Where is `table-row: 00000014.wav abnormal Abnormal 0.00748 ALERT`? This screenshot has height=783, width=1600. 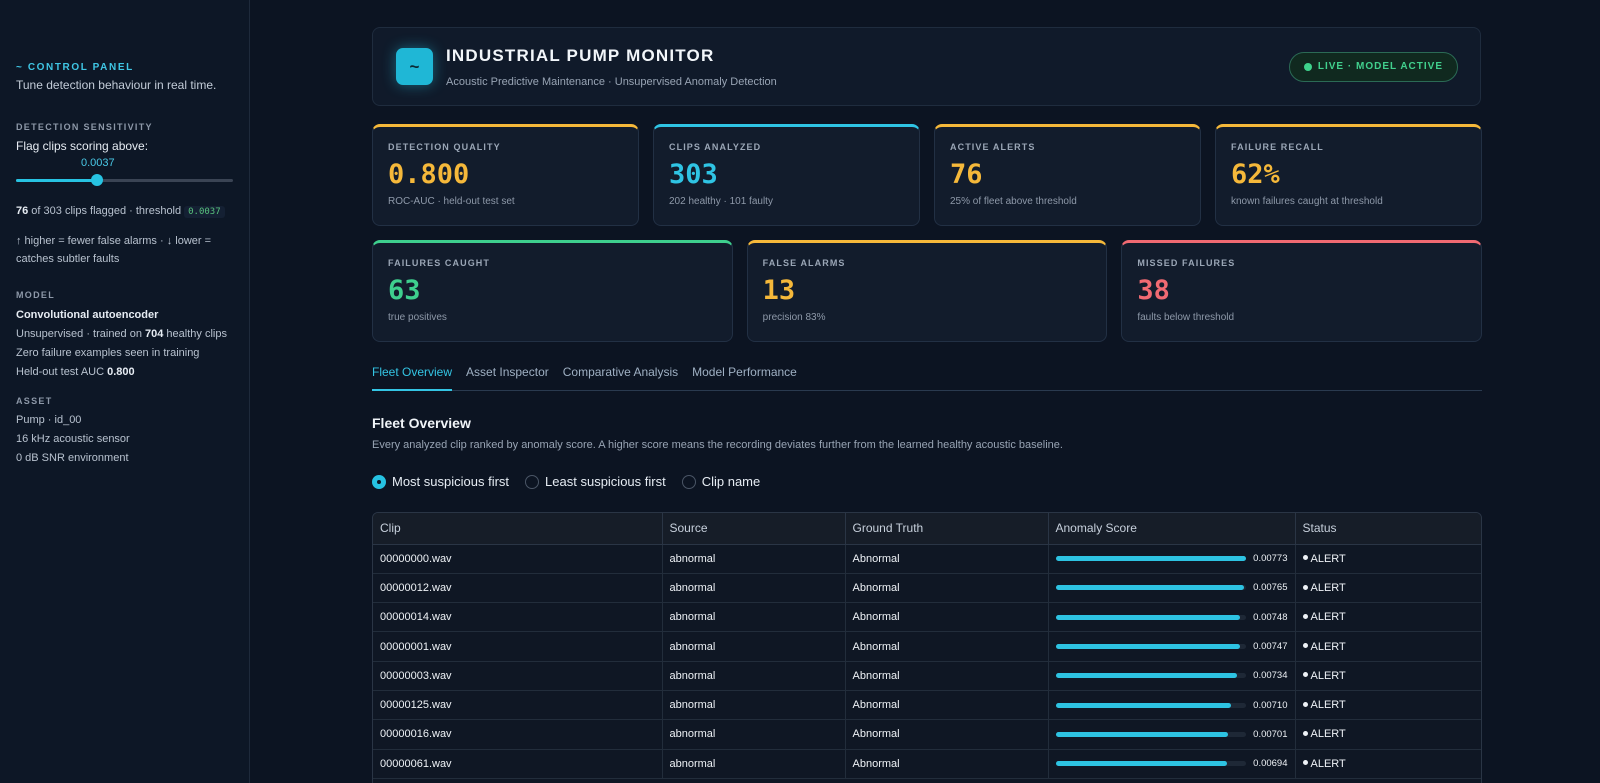
table-row: 00000014.wav abnormal Abnormal 0.00748 ALERT is located at coordinates (927, 617).